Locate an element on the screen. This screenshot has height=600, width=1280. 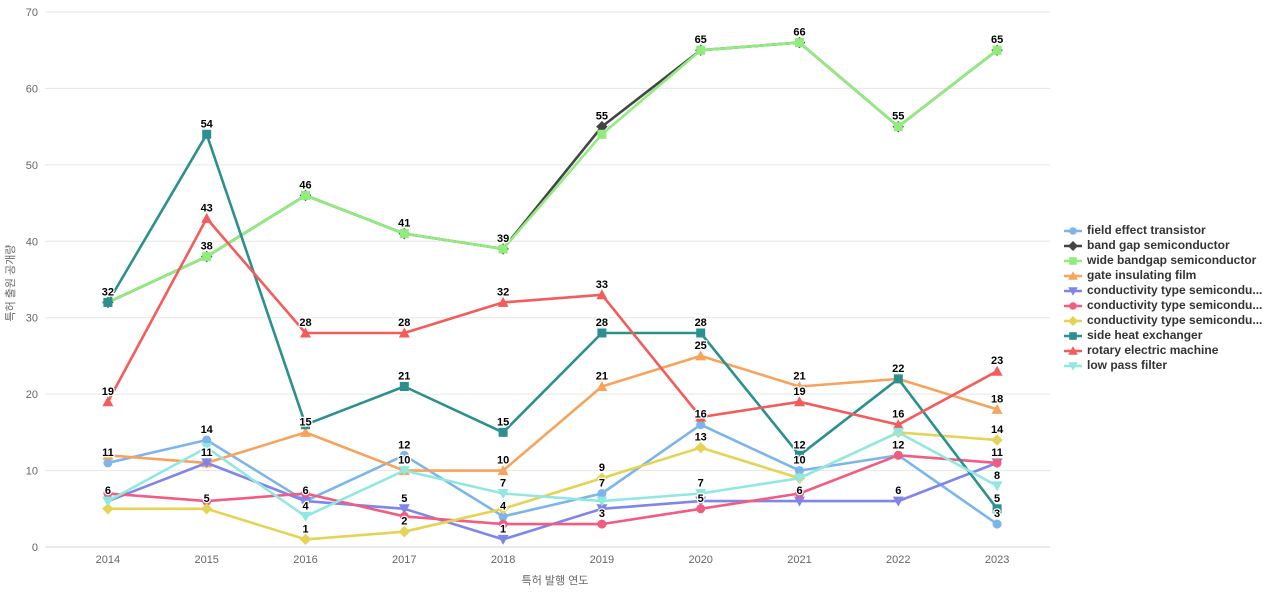
data-label: 18 is located at coordinates (997, 399).